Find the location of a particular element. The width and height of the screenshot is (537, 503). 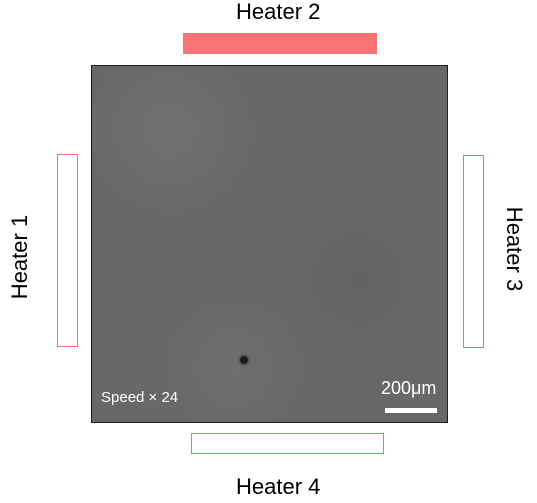

scale-bar-label: 200μm is located at coordinates (409, 388).